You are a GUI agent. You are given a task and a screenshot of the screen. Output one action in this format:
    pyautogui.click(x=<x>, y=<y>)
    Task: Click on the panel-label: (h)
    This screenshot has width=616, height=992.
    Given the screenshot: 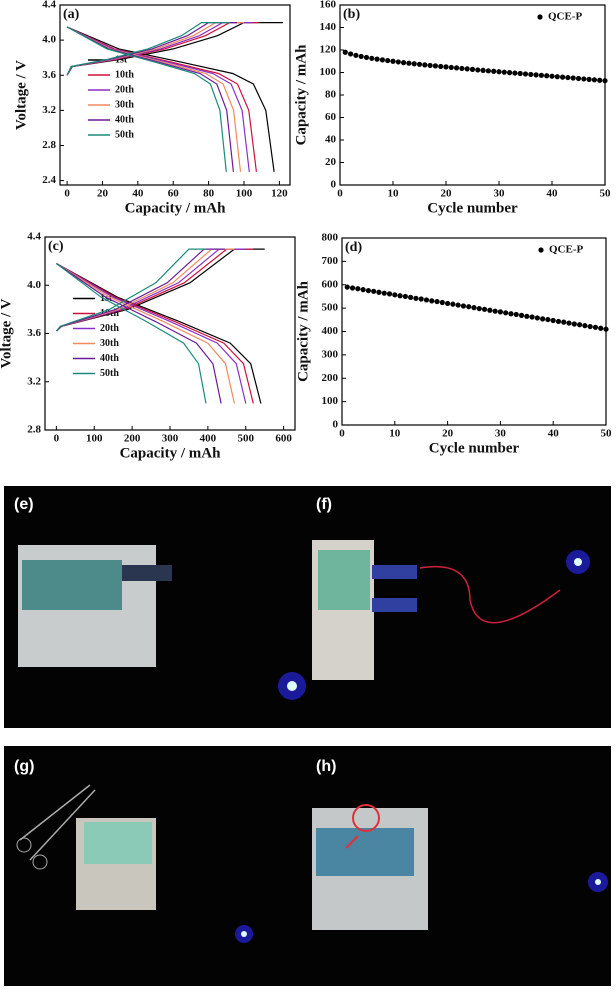 What is the action you would take?
    pyautogui.click(x=326, y=766)
    